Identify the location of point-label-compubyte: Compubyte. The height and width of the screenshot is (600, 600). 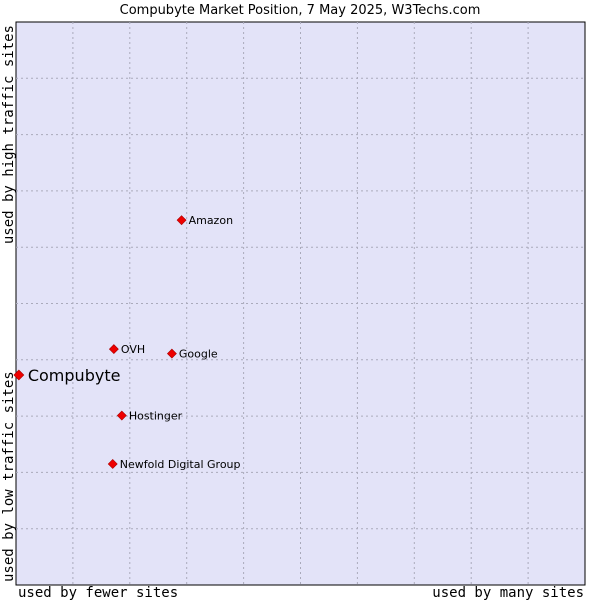
(74, 375).